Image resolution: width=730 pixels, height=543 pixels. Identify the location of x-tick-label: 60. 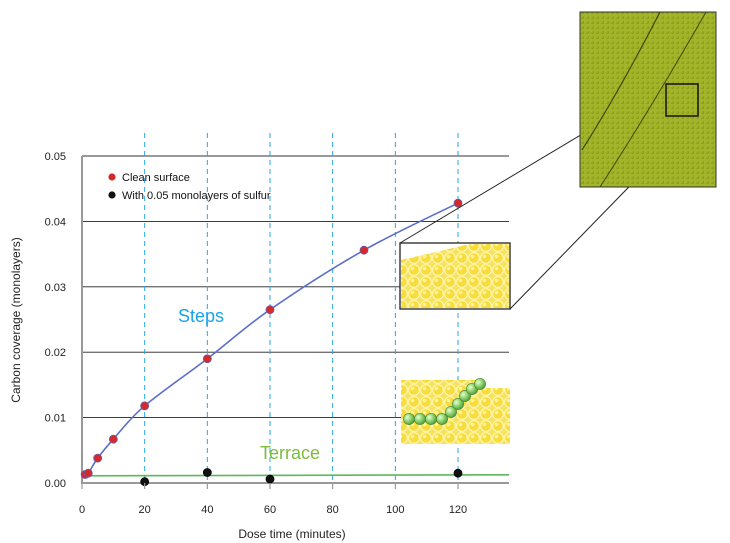
(270, 510).